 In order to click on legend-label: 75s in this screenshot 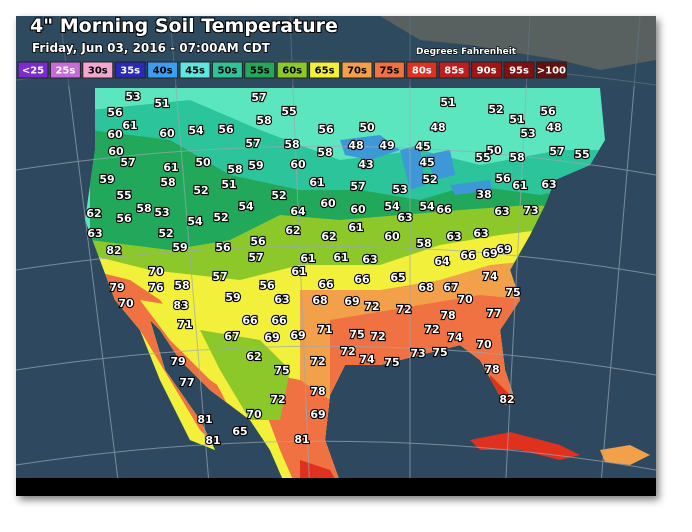, I will do `click(389, 71)`.